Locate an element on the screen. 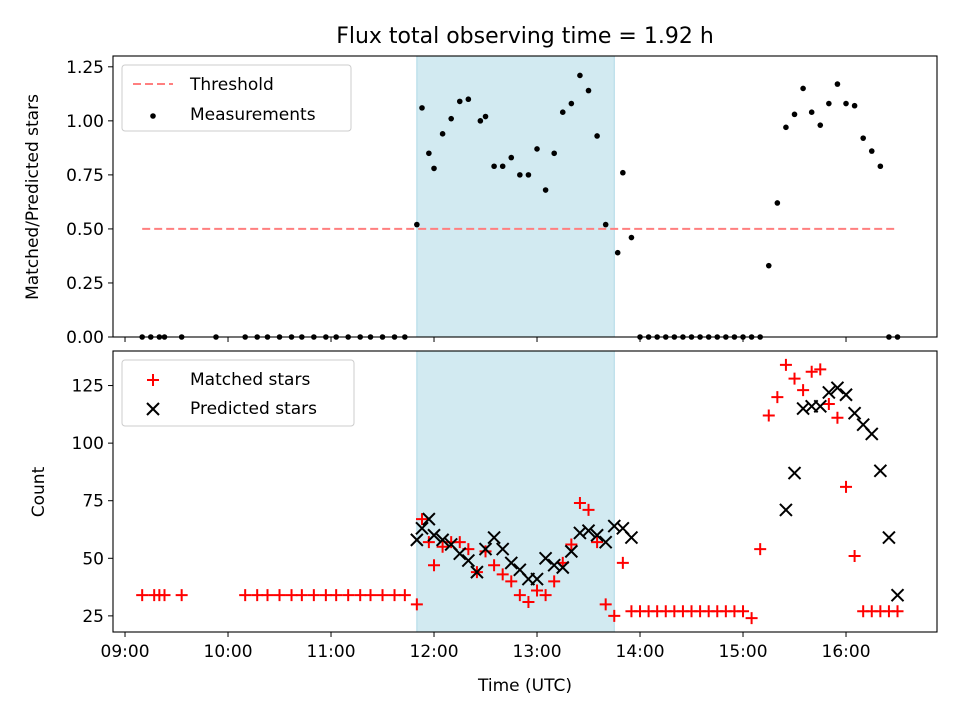 The height and width of the screenshot is (724, 960). legend-matched-label: Matched stars is located at coordinates (250, 380).